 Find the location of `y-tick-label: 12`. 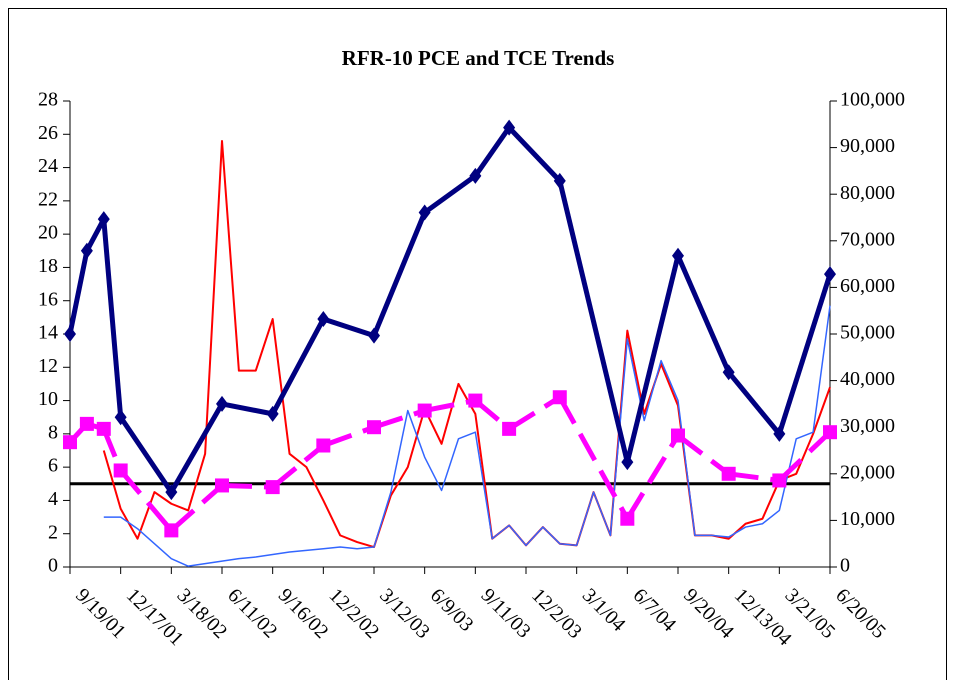

y-tick-label: 12 is located at coordinates (48, 366).